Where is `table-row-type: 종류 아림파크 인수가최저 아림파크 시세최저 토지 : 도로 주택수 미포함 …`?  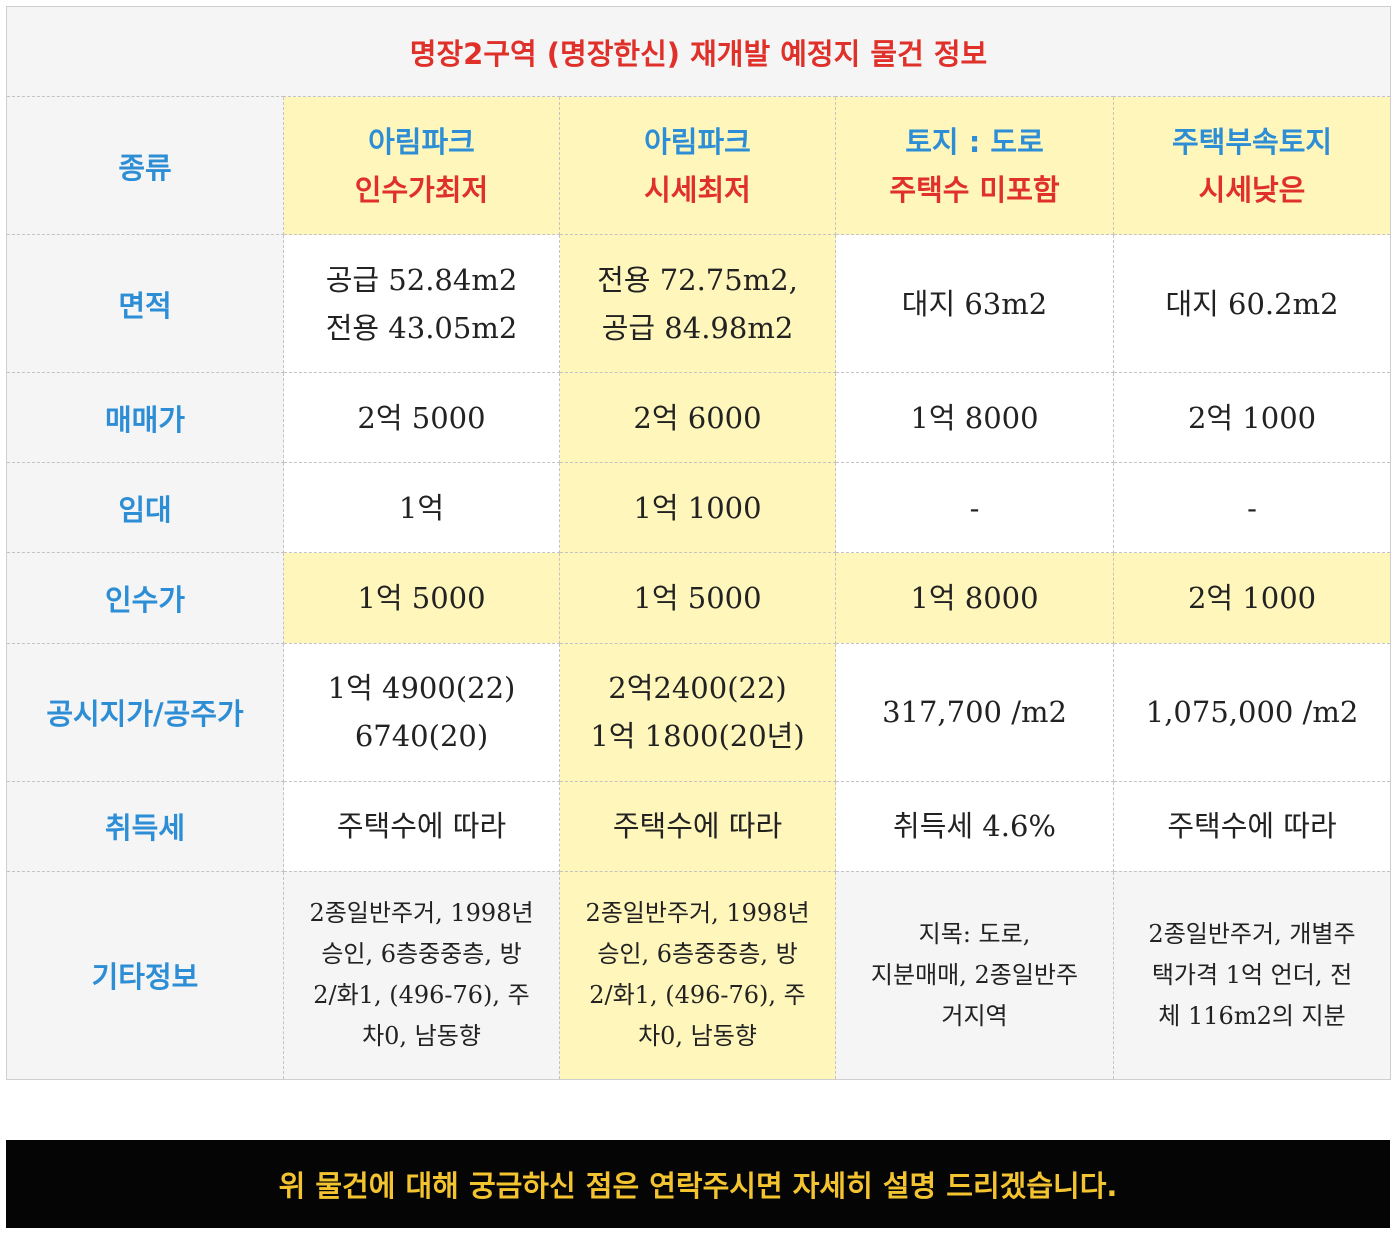 table-row-type: 종류 아림파크 인수가최저 아림파크 시세최저 토지 : 도로 주택수 미포함 … is located at coordinates (699, 166).